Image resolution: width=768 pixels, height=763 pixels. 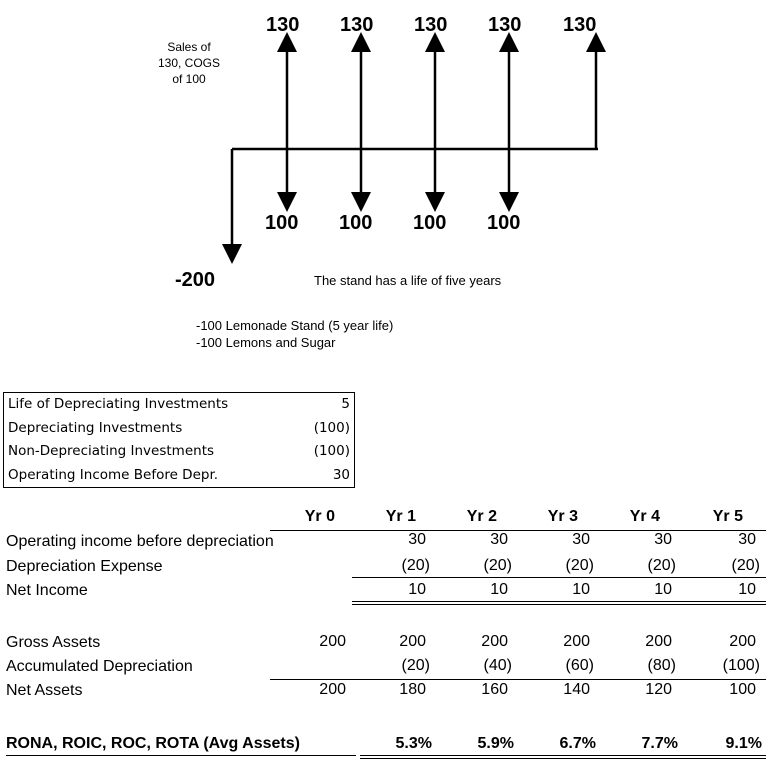 What do you see at coordinates (140, 541) in the screenshot?
I see `row-label: Operating income before depreciation` at bounding box center [140, 541].